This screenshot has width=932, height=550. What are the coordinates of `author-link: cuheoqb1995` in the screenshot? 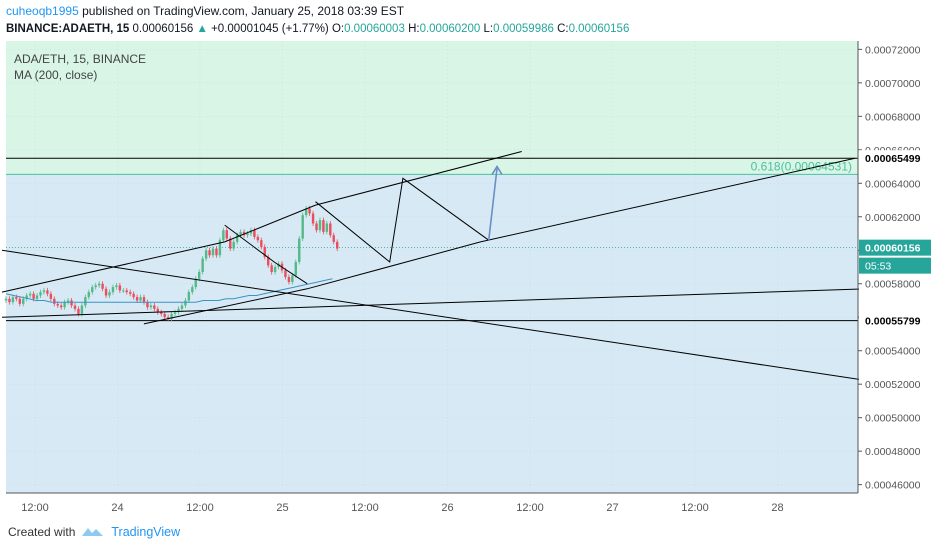 It's located at (42, 11).